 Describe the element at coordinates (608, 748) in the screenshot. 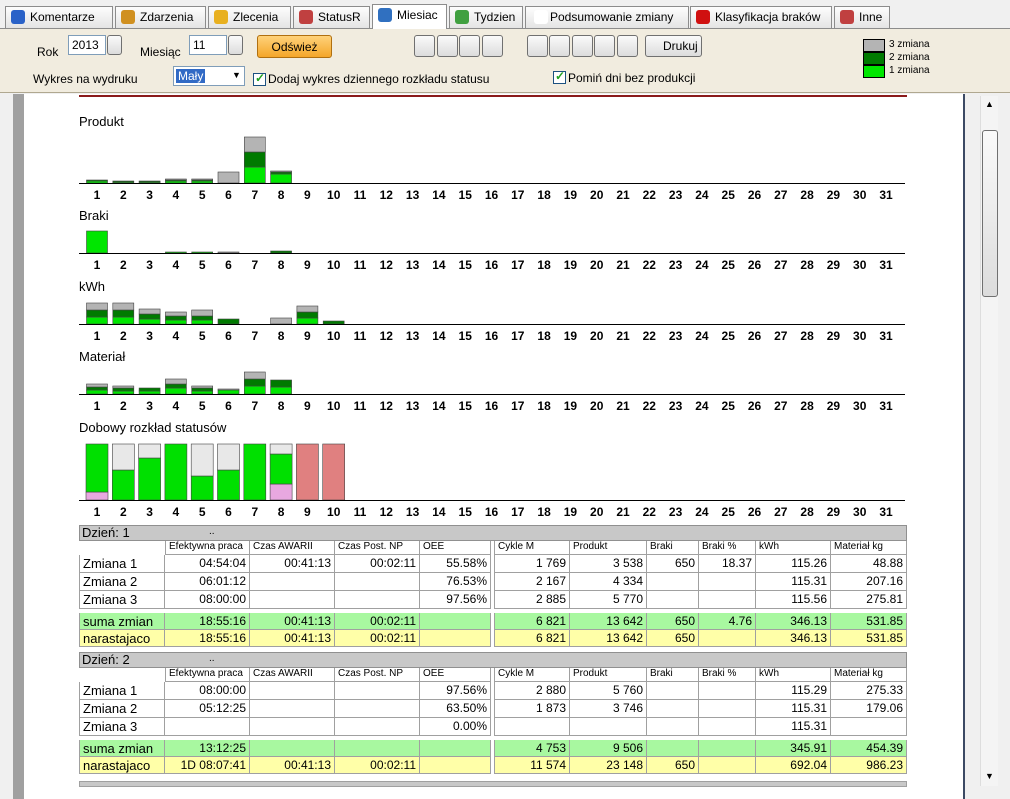

I see `cell: 9 506` at that location.